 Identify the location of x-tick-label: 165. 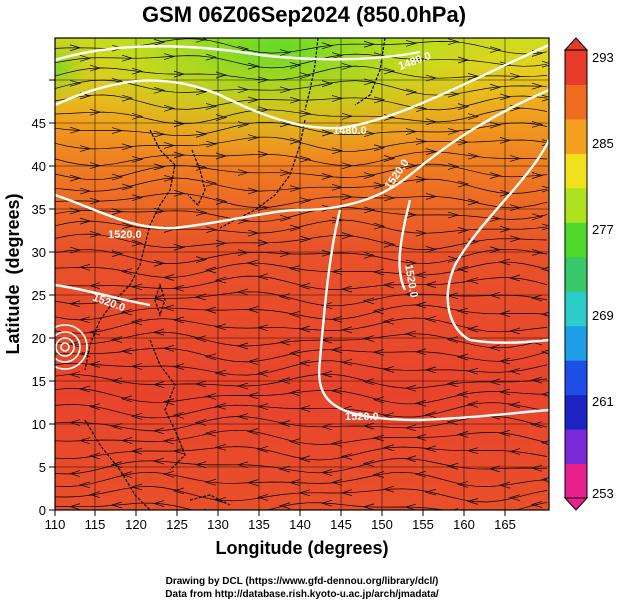
(505, 524).